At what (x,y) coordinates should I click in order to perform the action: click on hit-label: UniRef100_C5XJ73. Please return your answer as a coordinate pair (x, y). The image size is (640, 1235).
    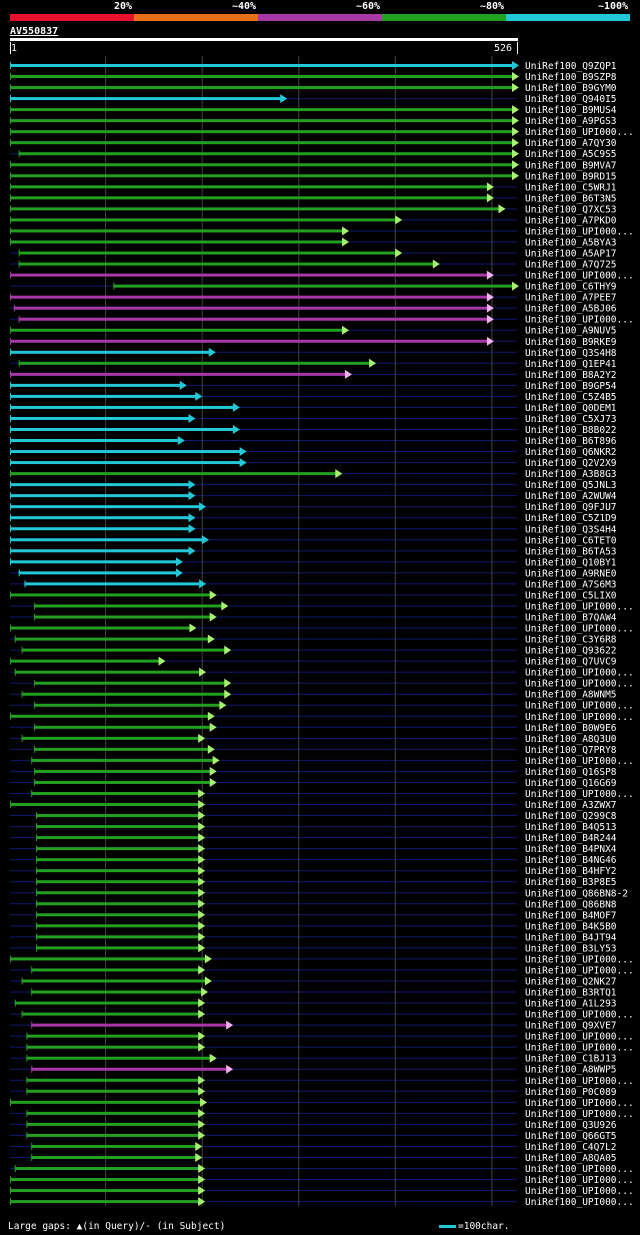
    Looking at the image, I should click on (571, 419).